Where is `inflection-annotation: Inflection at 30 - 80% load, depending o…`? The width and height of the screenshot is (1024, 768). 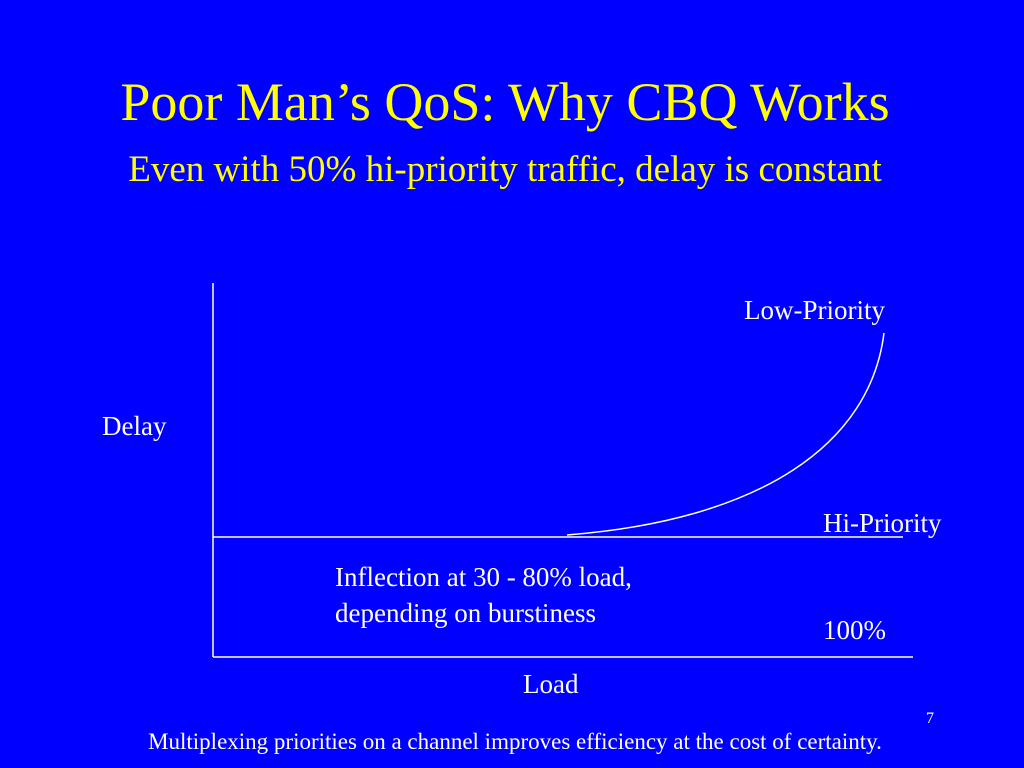 inflection-annotation: Inflection at 30 - 80% load, depending o… is located at coordinates (483, 595).